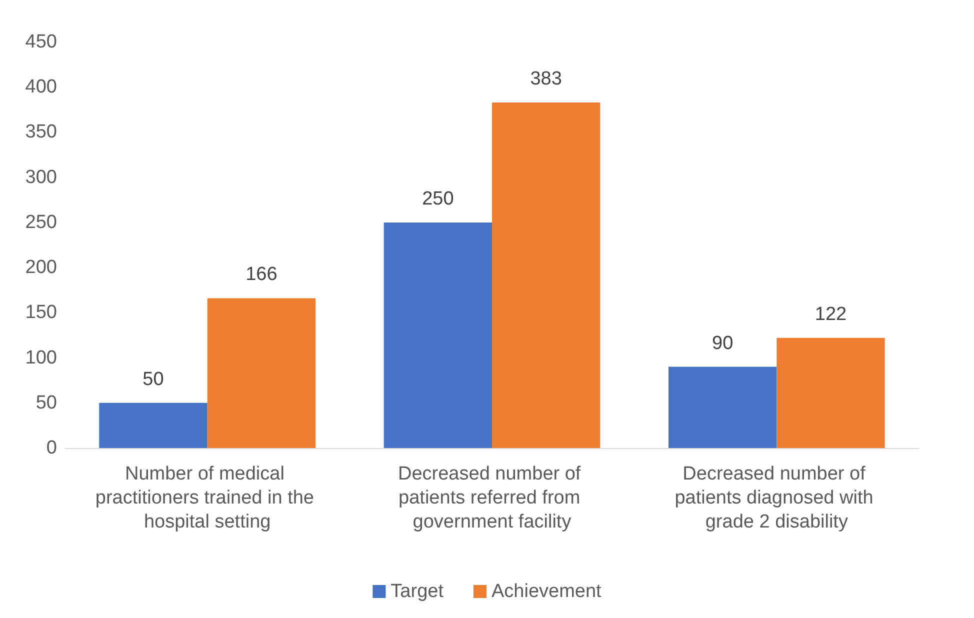 The width and height of the screenshot is (974, 618). I want to click on data-label: 383, so click(546, 79).